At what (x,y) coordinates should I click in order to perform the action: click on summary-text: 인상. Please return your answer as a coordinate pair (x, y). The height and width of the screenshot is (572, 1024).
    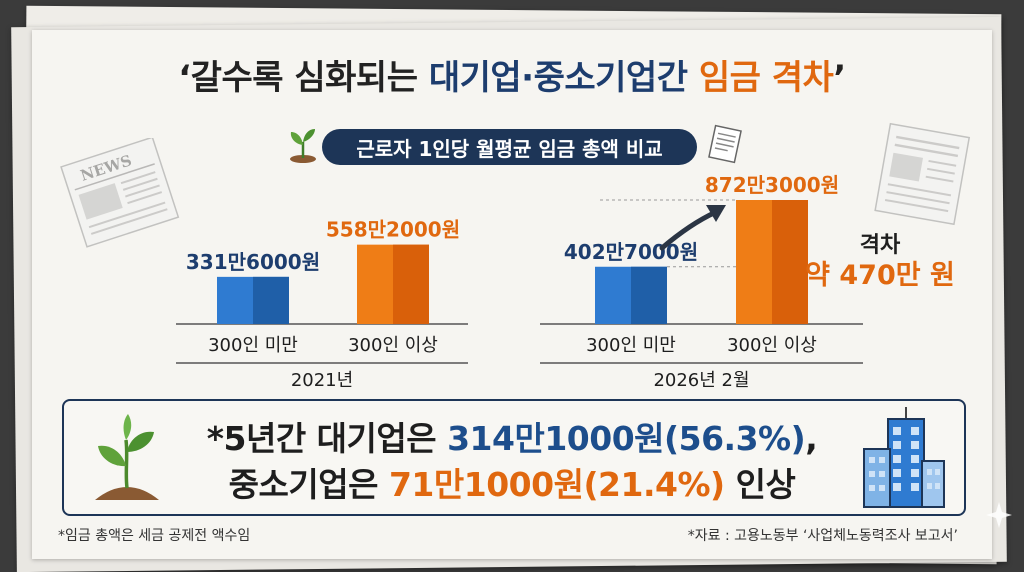
    Looking at the image, I should click on (760, 484).